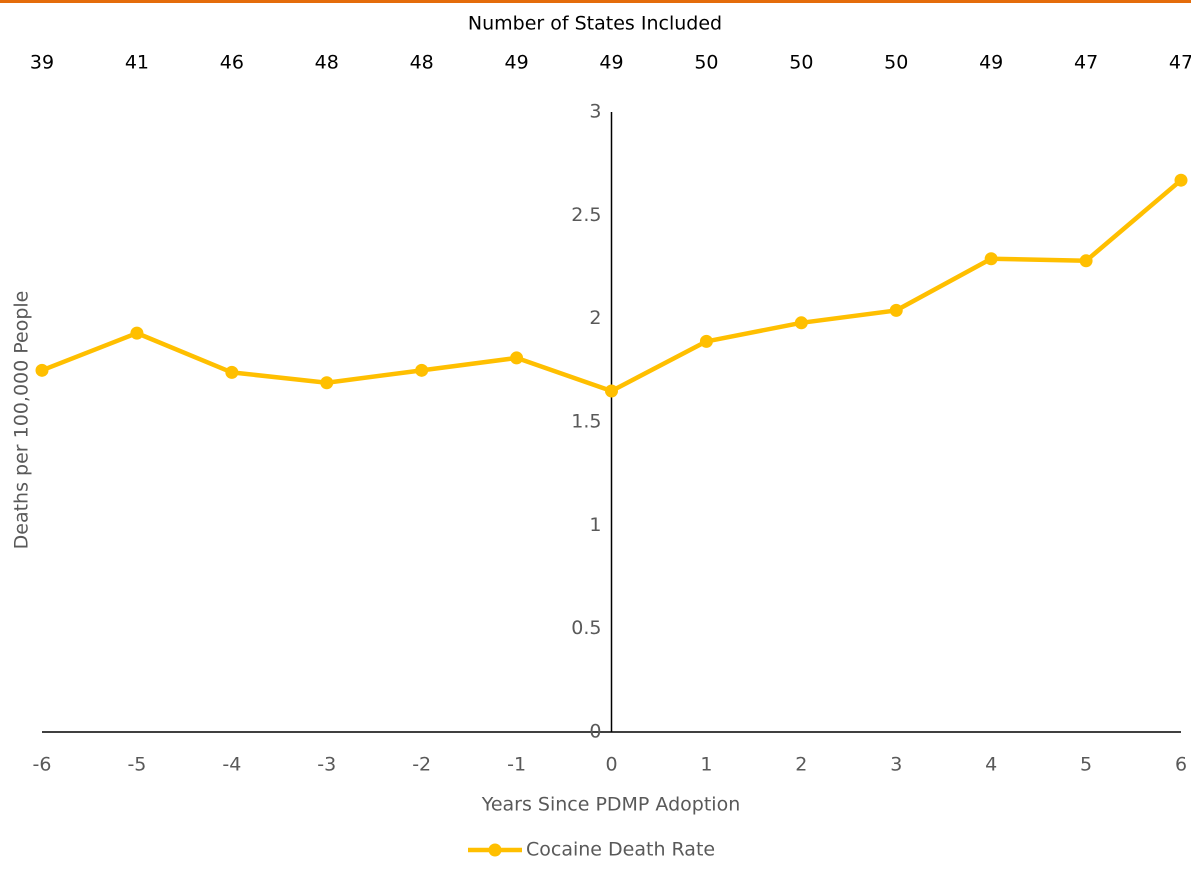  What do you see at coordinates (991, 765) in the screenshot?
I see `x-tick-label: 4` at bounding box center [991, 765].